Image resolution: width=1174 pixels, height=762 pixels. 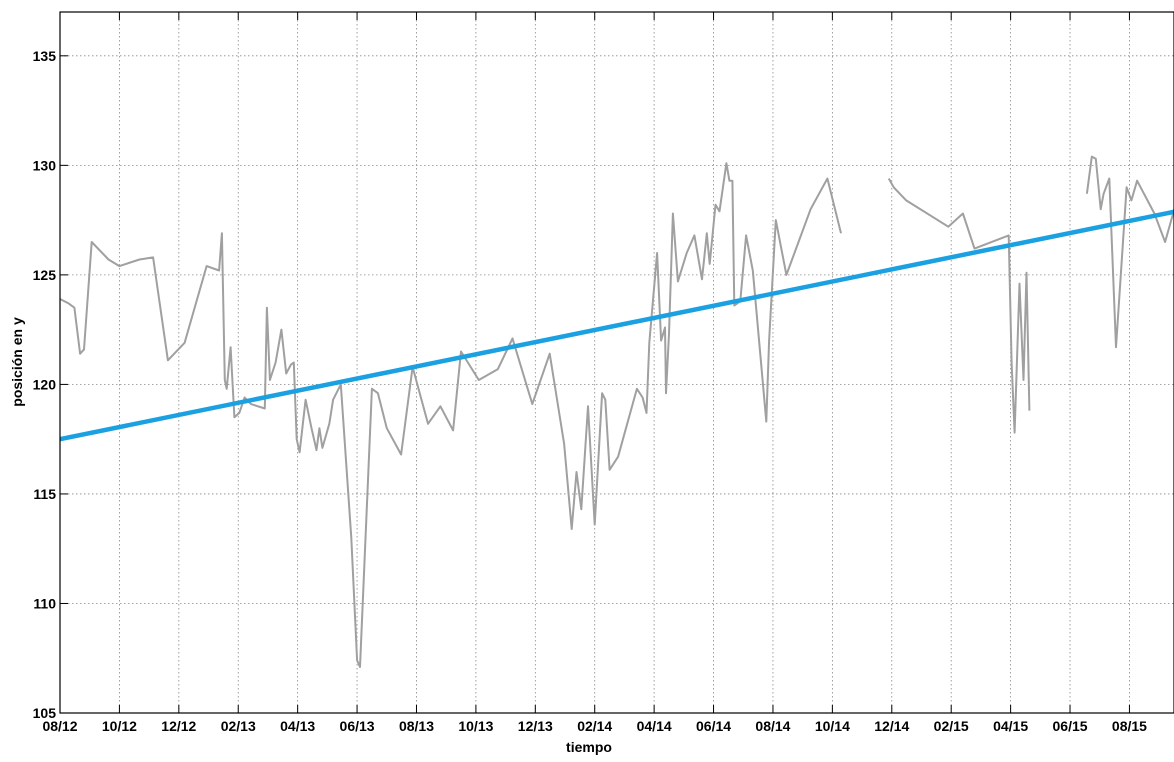 I want to click on x-tick-label: 12/12, so click(x=178, y=726).